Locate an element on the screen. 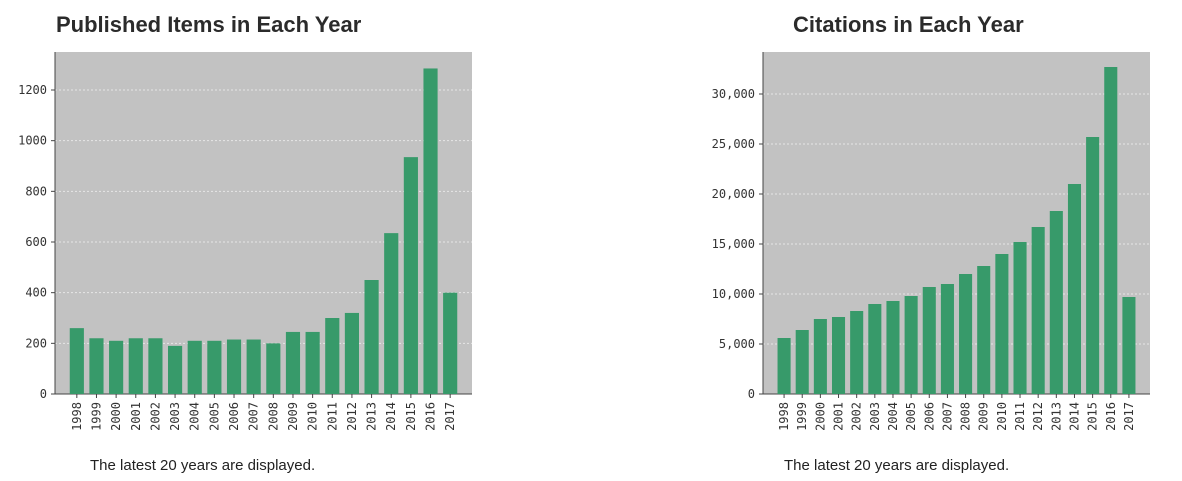 The width and height of the screenshot is (1182, 481). y-tick-label: 600 is located at coordinates (36, 242).